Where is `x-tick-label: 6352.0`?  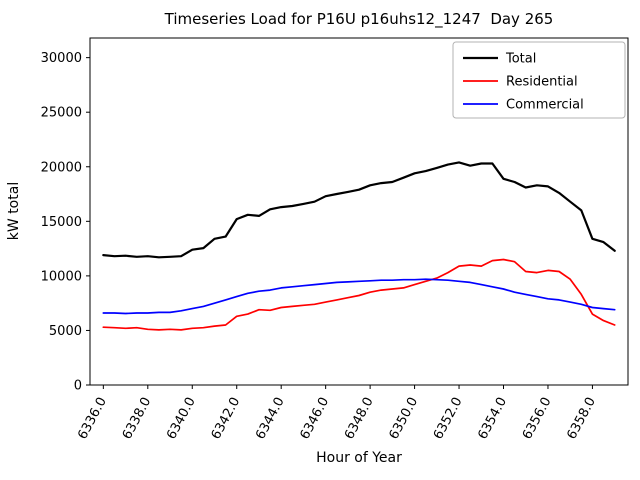
x-tick-label: 6352.0 is located at coordinates (448, 418).